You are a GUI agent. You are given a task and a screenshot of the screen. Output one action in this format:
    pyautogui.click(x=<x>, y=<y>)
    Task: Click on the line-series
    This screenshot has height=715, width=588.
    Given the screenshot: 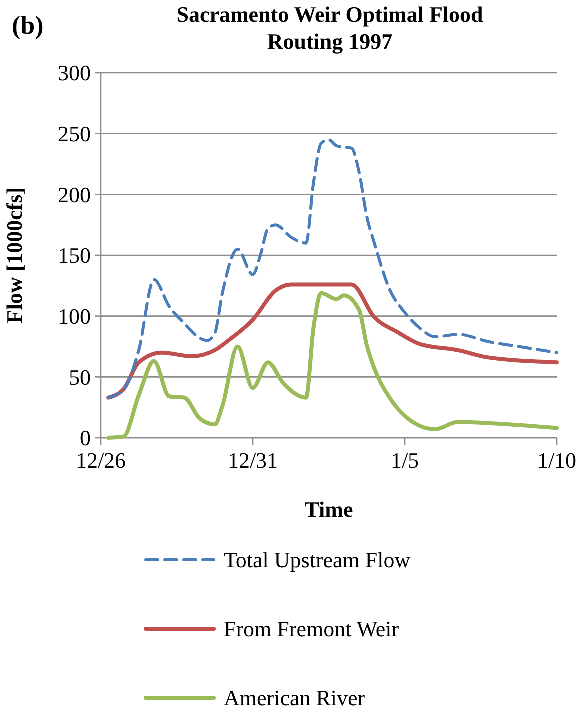 What is the action you would take?
    pyautogui.click(x=332, y=341)
    